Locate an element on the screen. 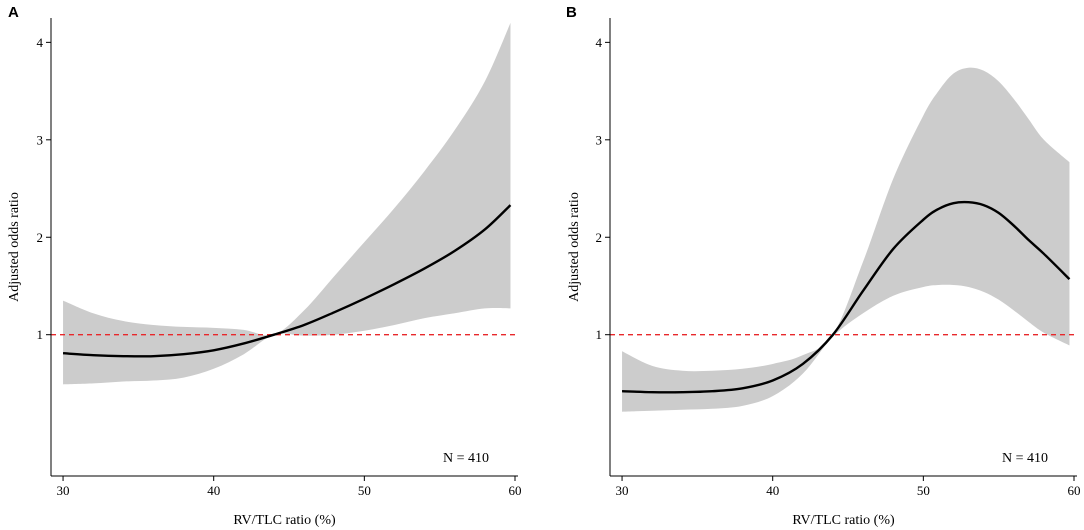  panel-label: A is located at coordinates (13, 12).